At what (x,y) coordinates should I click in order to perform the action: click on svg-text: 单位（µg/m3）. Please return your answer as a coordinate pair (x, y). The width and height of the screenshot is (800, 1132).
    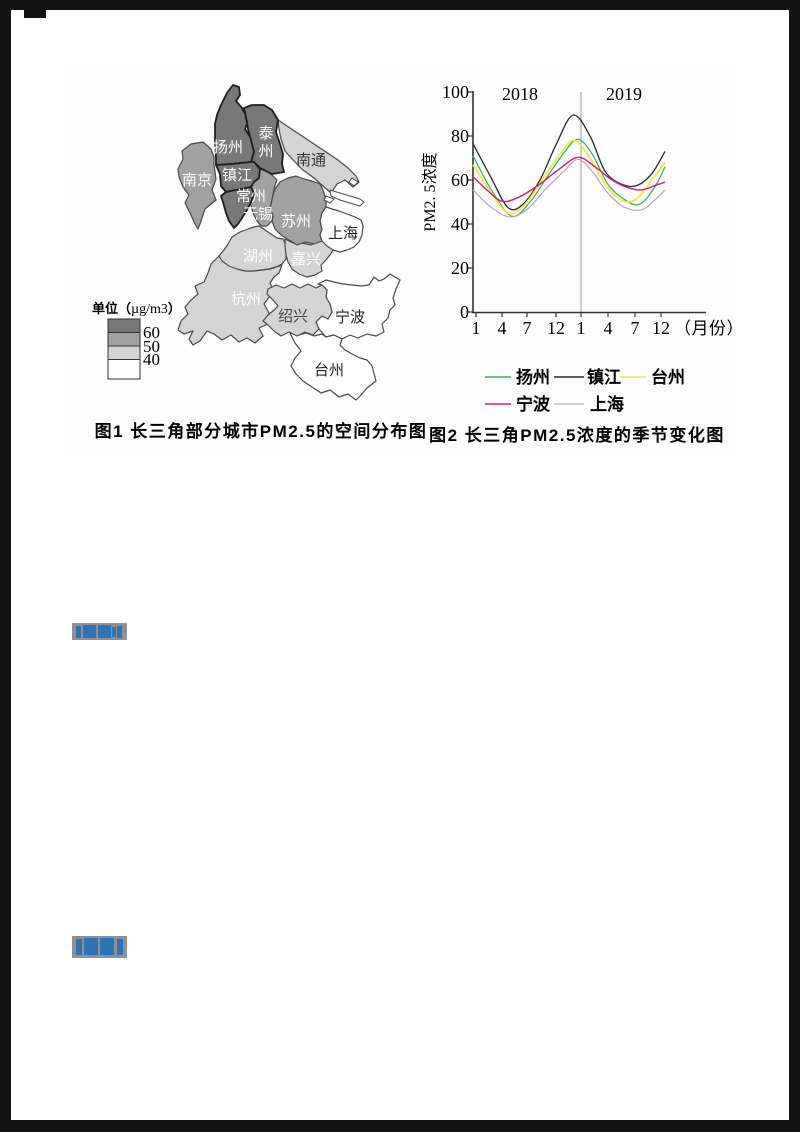
    Looking at the image, I should click on (136, 309).